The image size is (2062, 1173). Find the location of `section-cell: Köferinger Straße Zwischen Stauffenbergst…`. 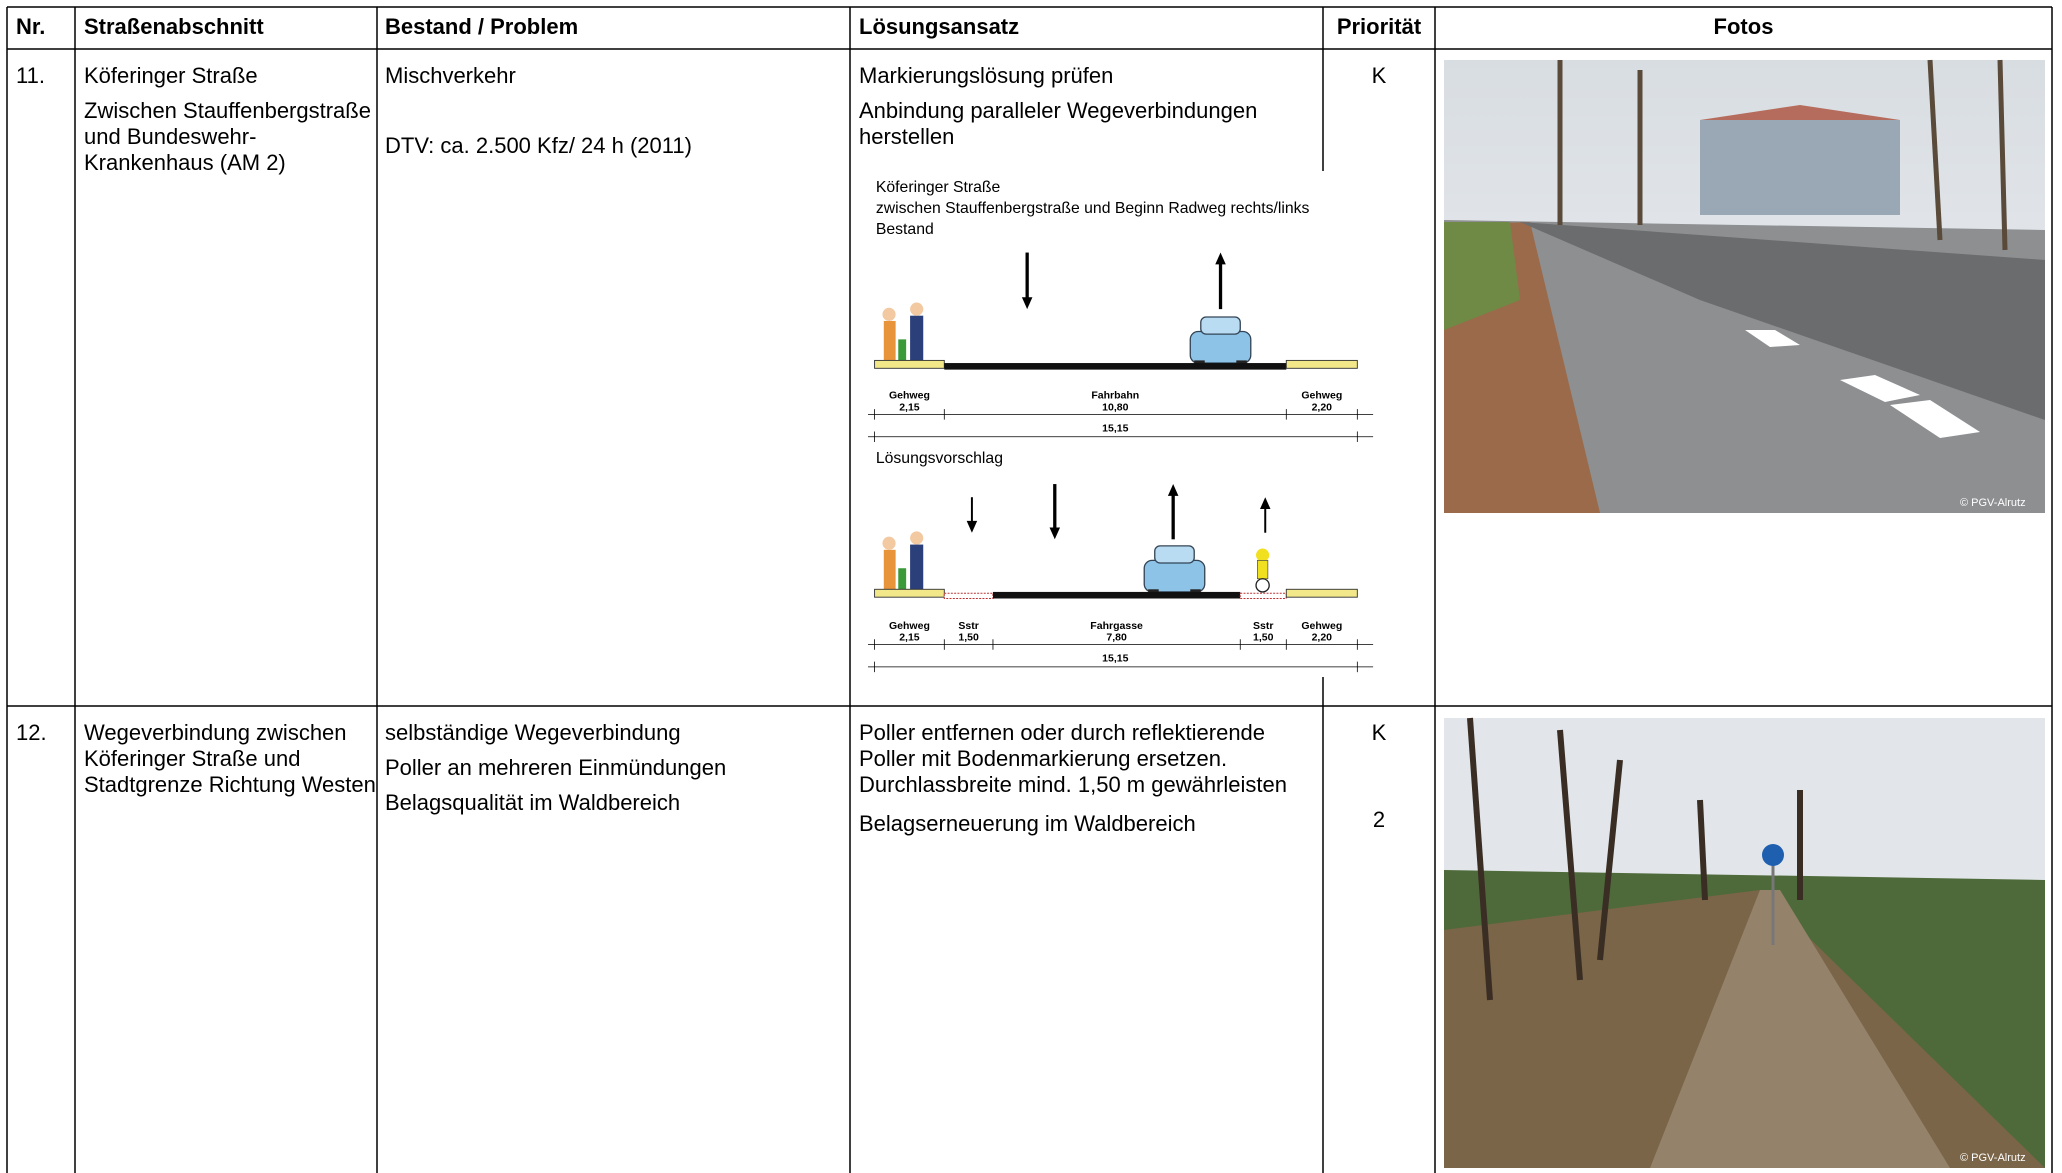

section-cell: Köferinger Straße Zwischen Stauffenbergst… is located at coordinates (230, 124).